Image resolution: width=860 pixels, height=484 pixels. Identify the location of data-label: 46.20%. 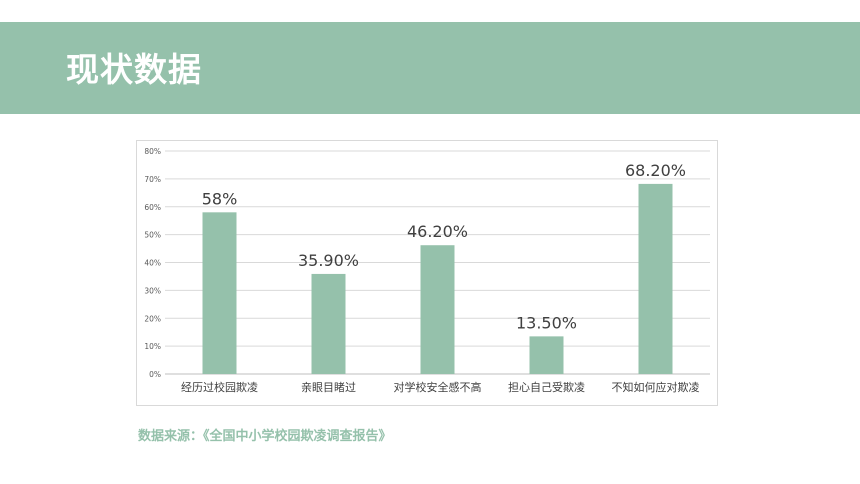
(437, 231).